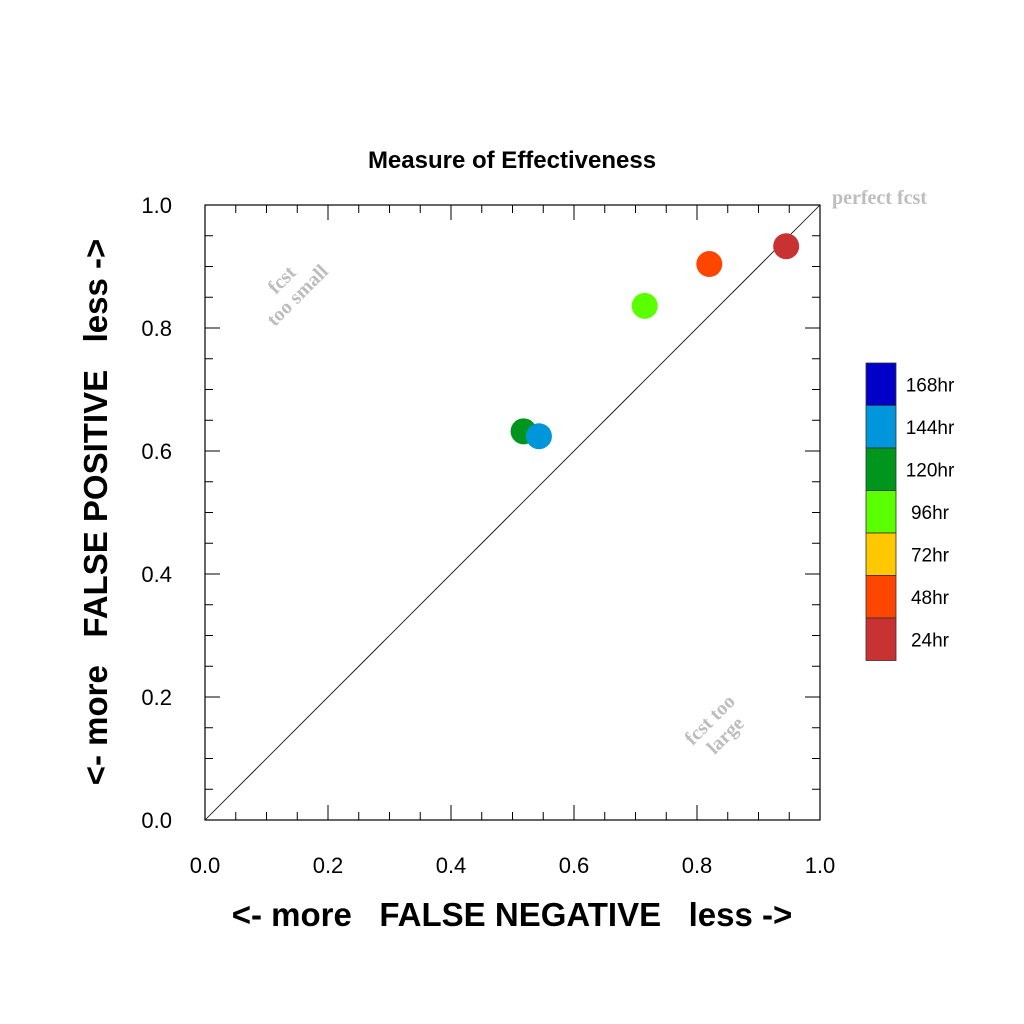 This screenshot has height=1024, width=1024. I want to click on legend-label-144hr: 144hr, so click(930, 428).